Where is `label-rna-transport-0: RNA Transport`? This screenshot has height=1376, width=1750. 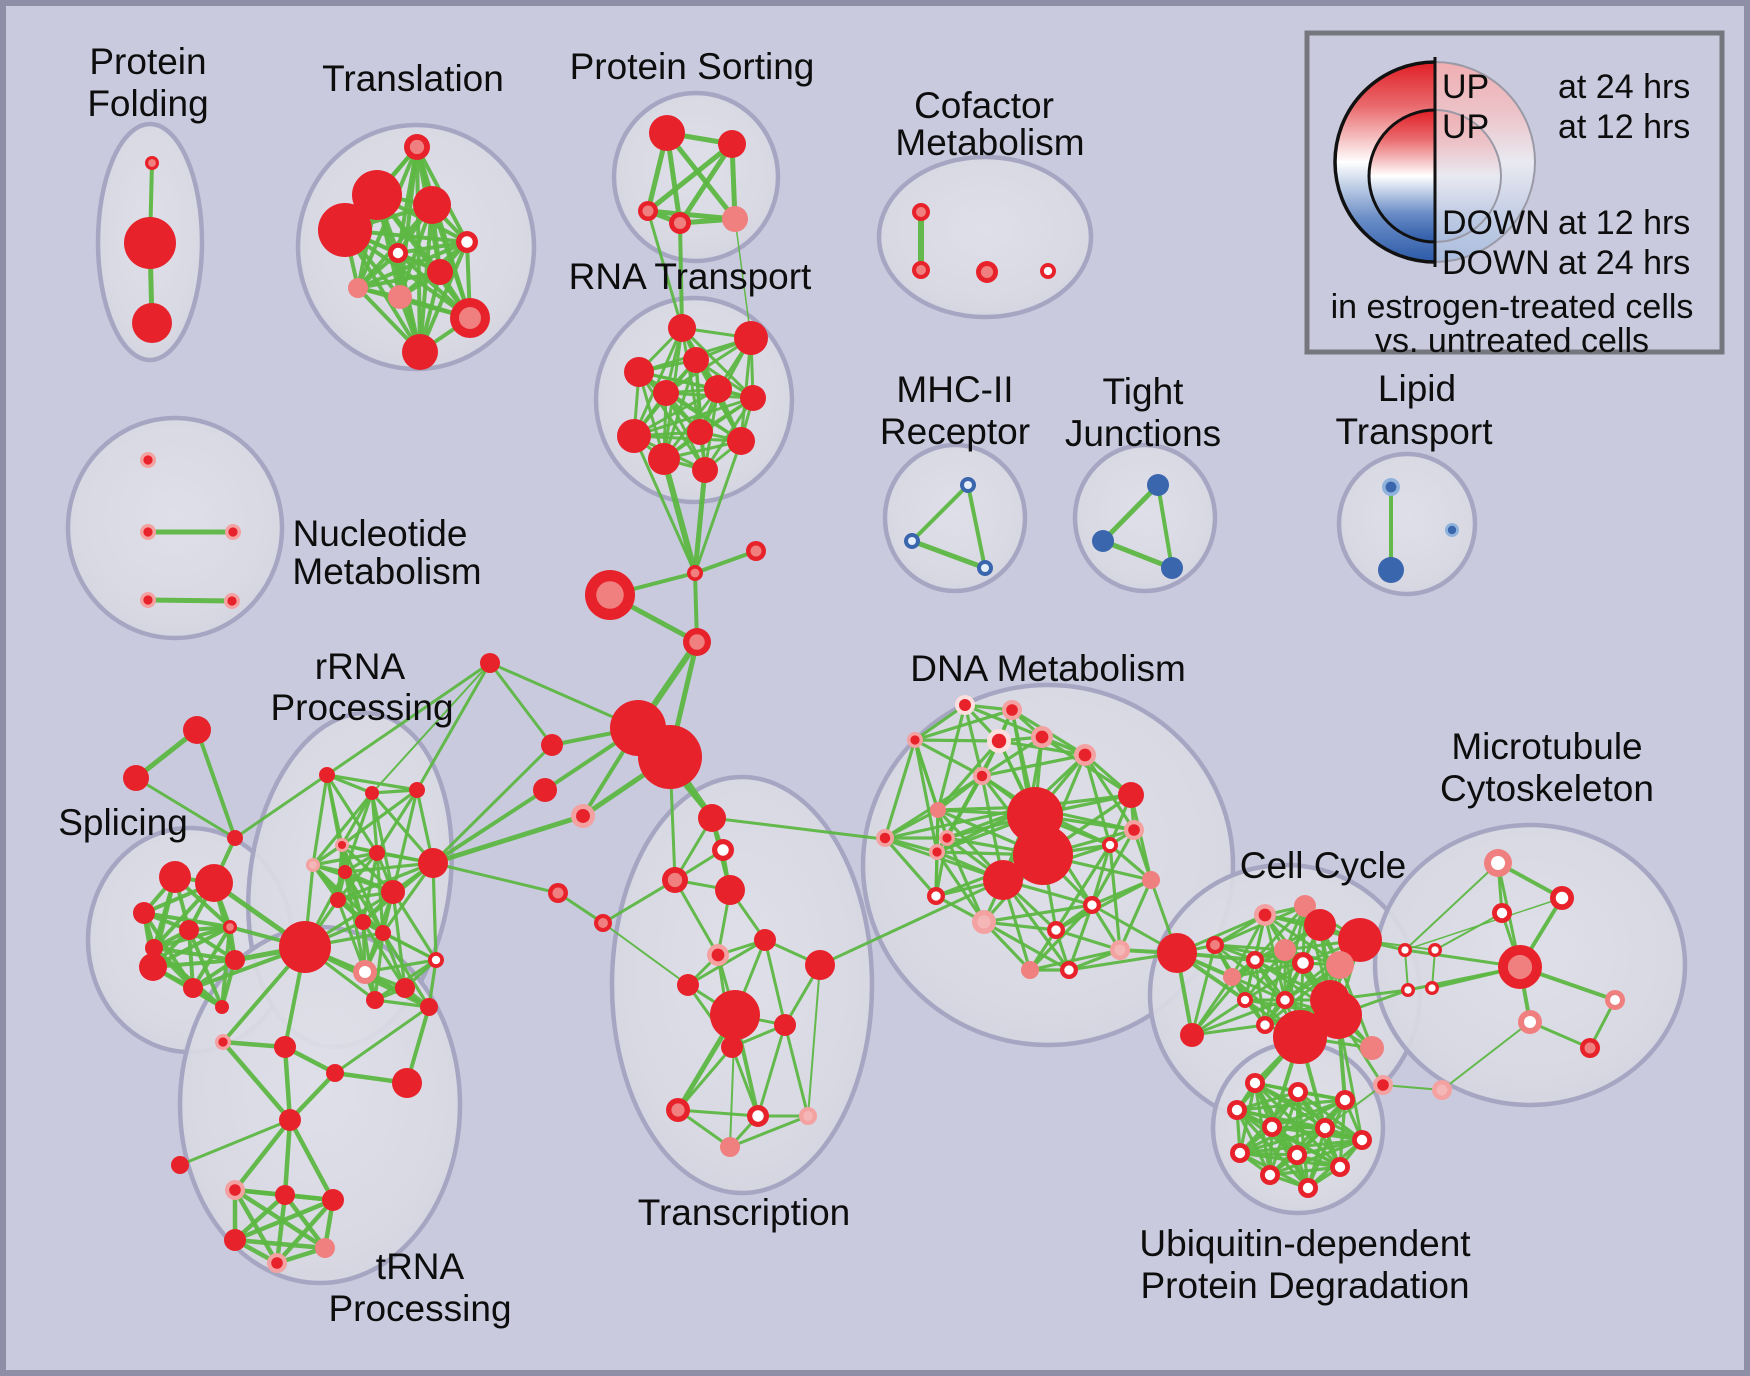
label-rna-transport-0: RNA Transport is located at coordinates (690, 276).